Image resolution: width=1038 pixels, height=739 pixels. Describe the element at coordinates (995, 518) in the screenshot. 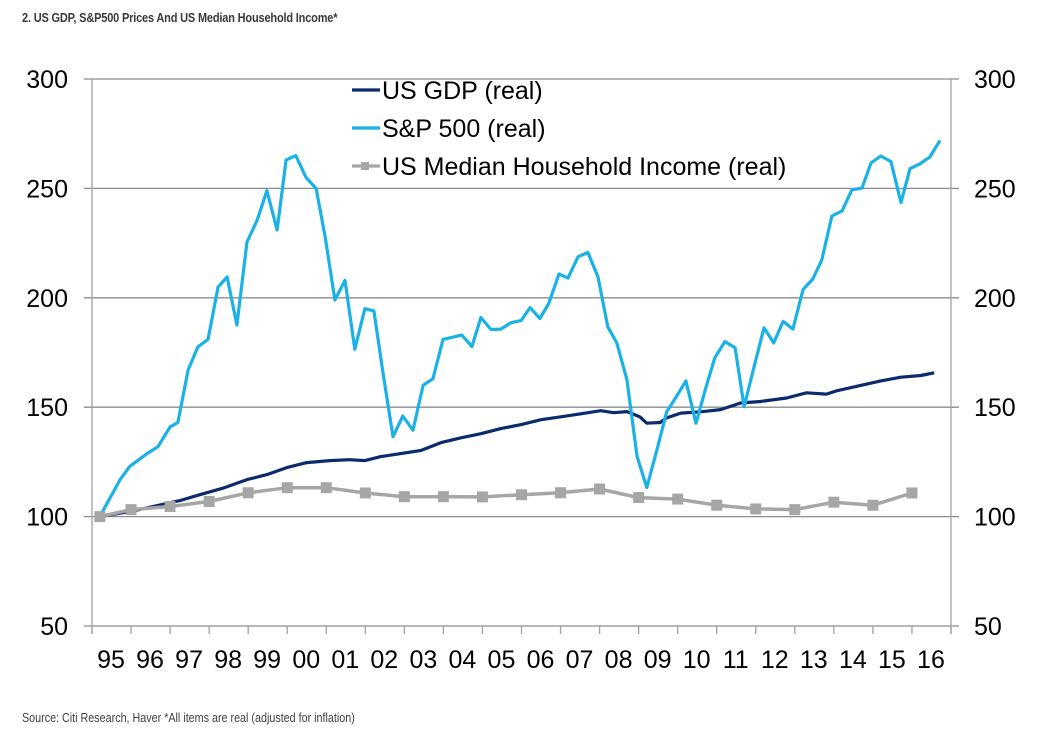

I see `y-tick-label-right: 100` at that location.